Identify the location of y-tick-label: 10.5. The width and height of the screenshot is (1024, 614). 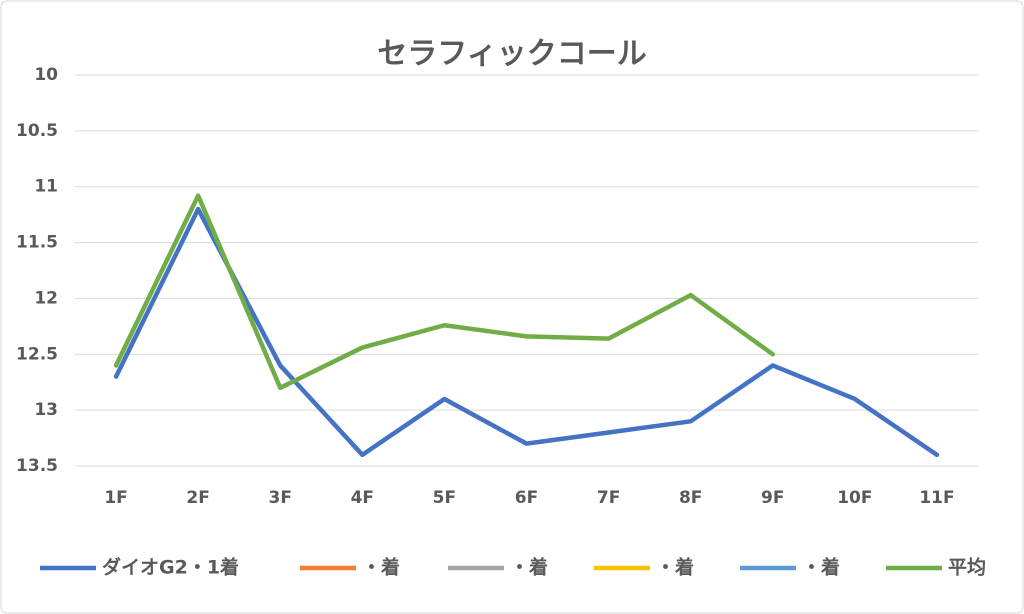
(37, 131).